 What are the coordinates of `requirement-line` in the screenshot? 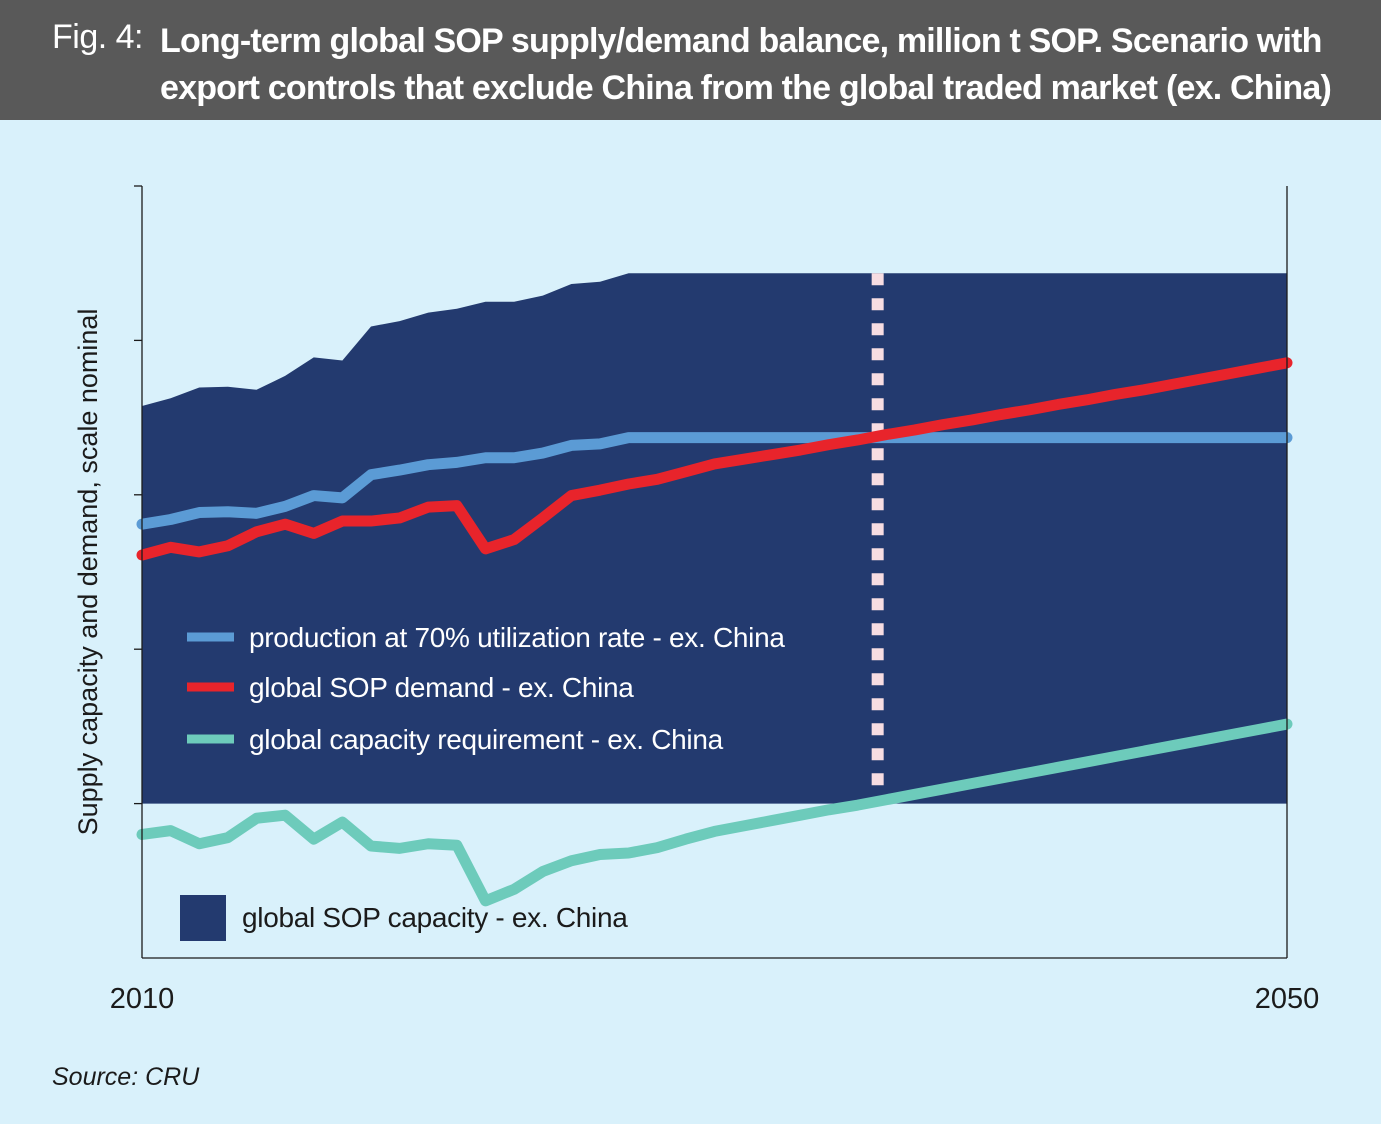 It's located at (714, 812).